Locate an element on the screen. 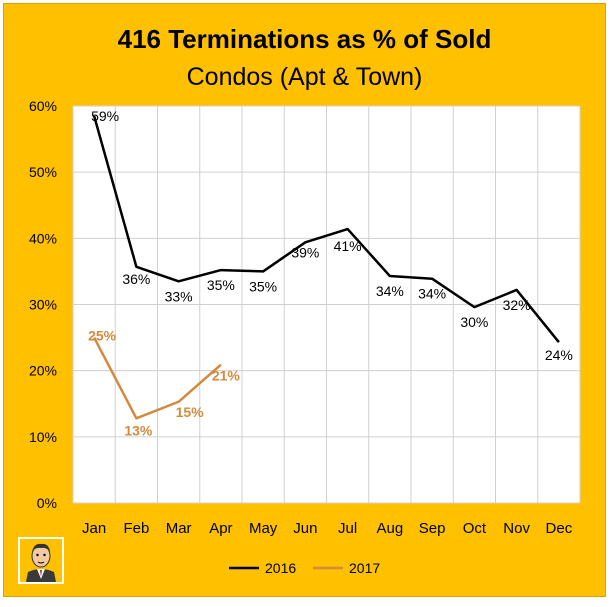 The image size is (614, 607). y-axis-ticks: 0% 10% 20% 30% 40% 50% 60% is located at coordinates (43, 304).